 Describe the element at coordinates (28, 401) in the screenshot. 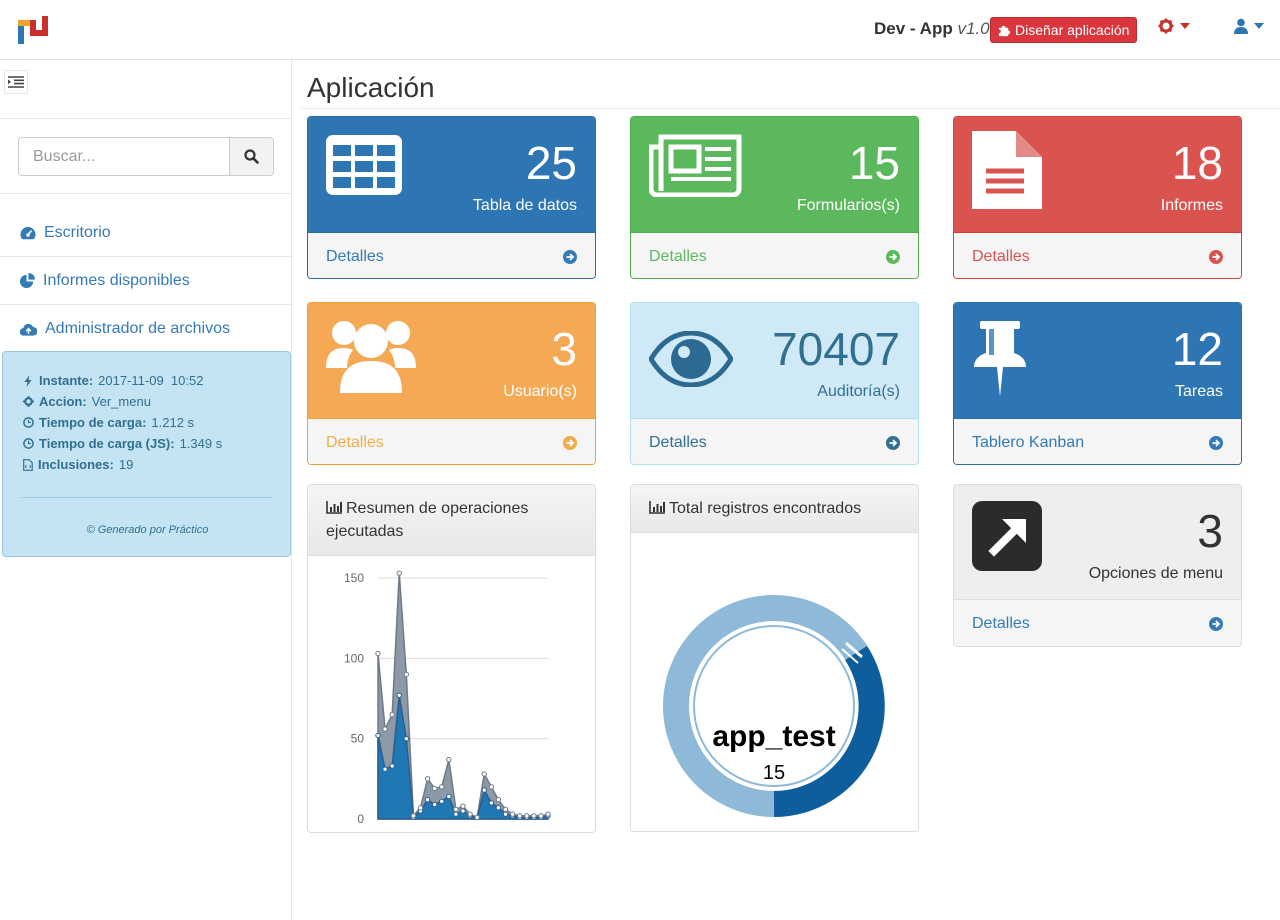

I see `gear-icon` at that location.